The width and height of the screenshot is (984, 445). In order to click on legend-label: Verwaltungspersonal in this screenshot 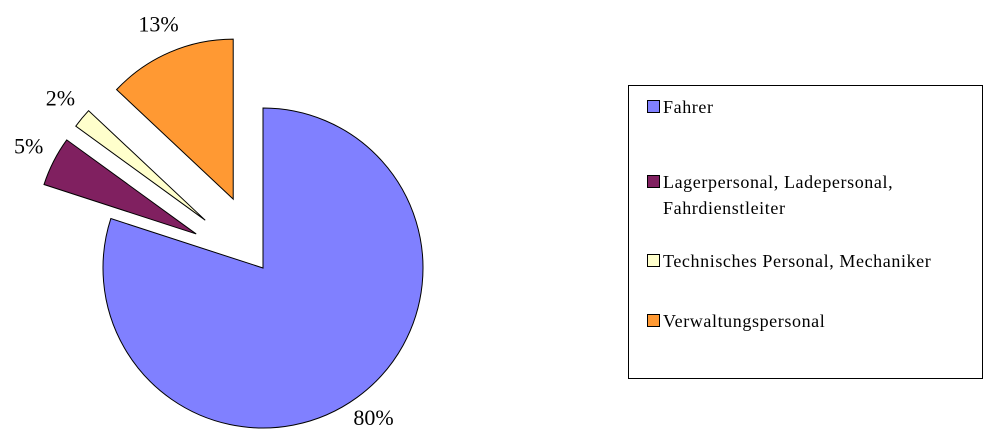, I will do `click(744, 321)`.